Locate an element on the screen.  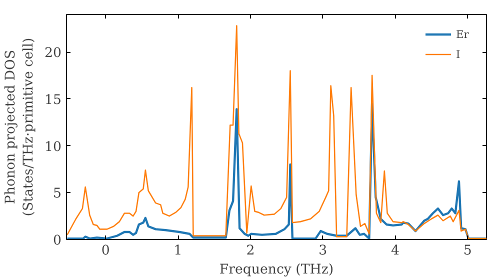
x-tick-label: 3 is located at coordinates (323, 251).